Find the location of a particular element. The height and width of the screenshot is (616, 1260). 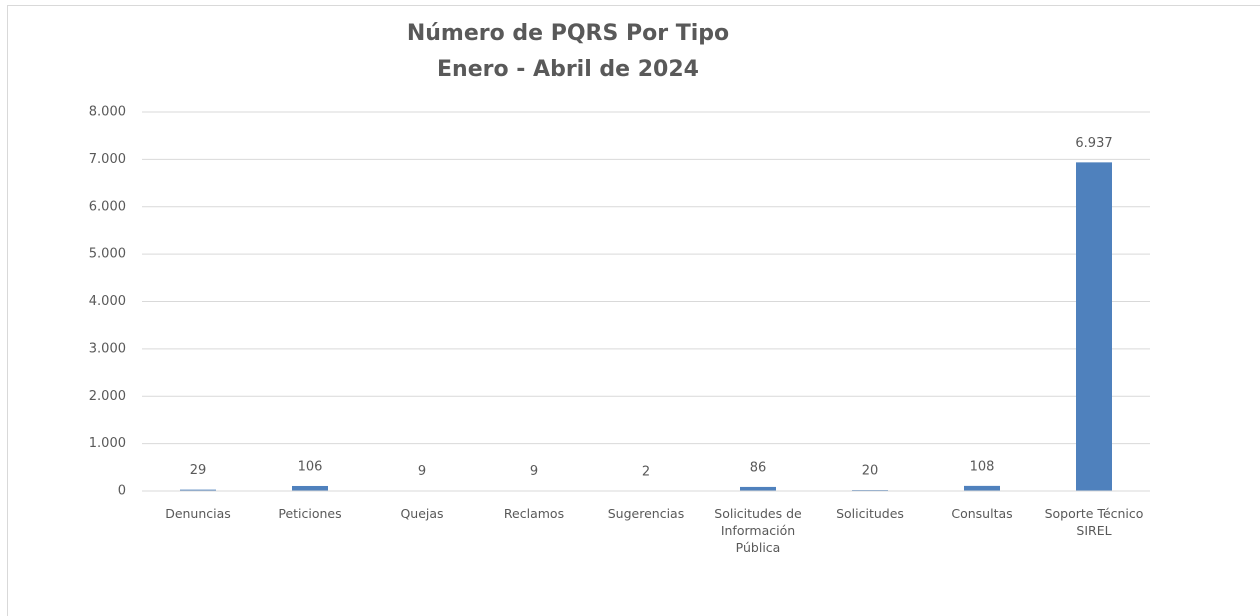

x-tick-label: Soporte Técnico SIREL is located at coordinates (1094, 522).